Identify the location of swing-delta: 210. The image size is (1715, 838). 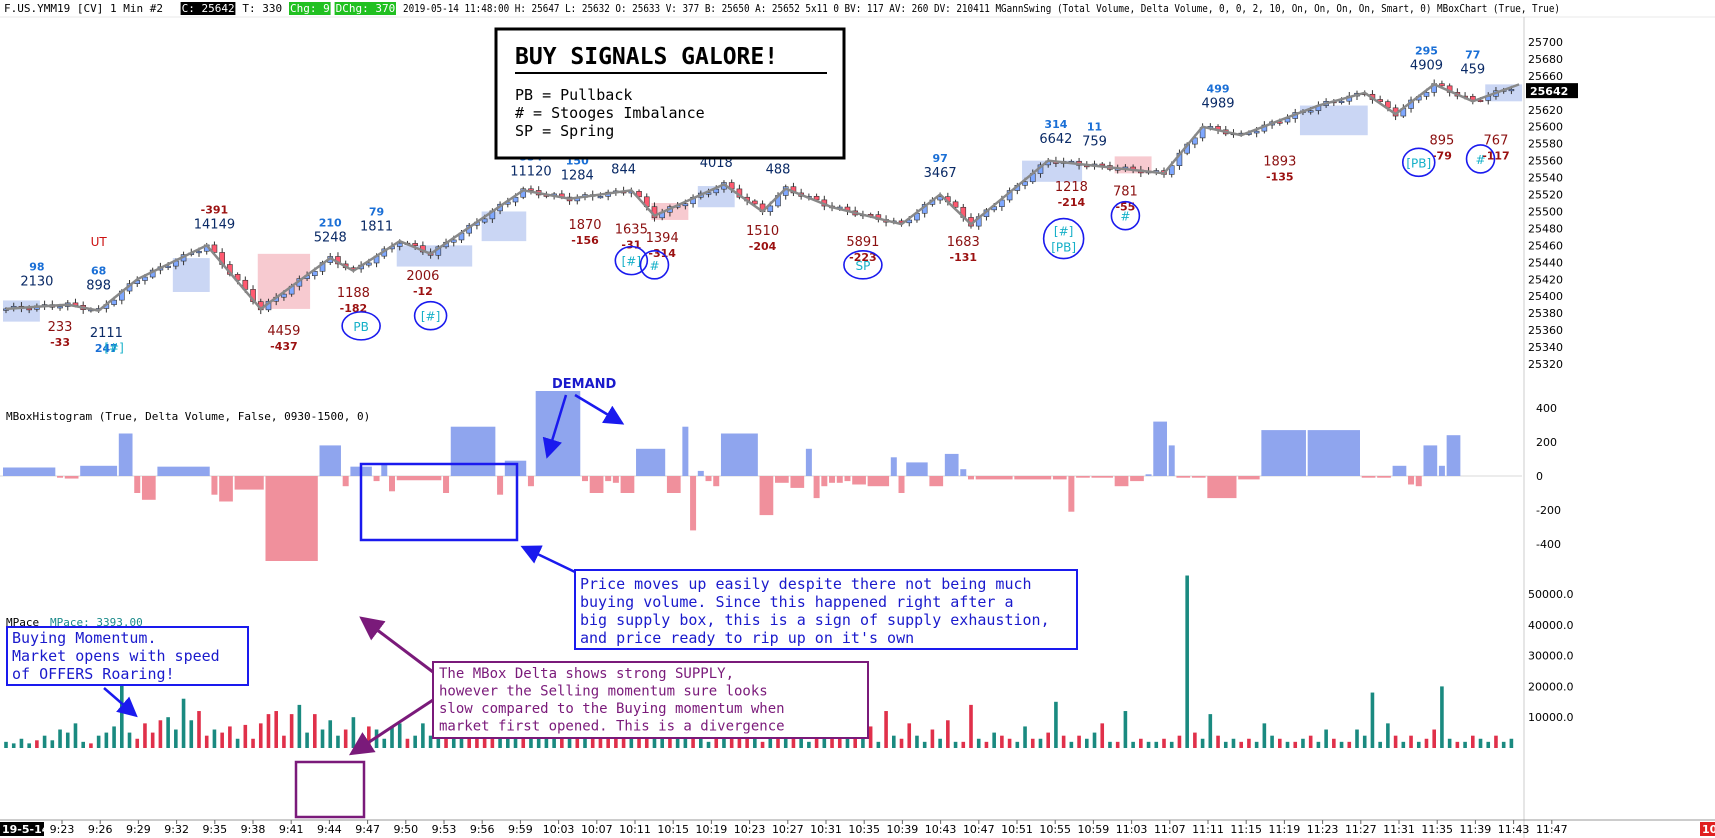
(330, 222).